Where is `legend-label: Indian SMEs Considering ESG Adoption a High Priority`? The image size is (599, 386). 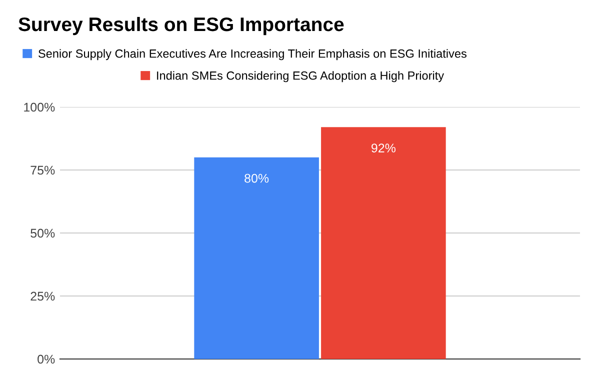 legend-label: Indian SMEs Considering ESG Adoption a High Priority is located at coordinates (300, 76).